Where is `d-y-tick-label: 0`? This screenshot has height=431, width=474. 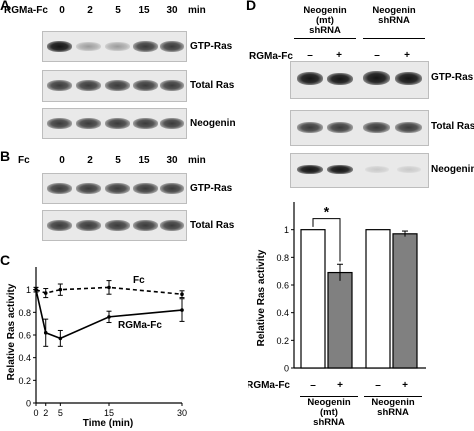
d-y-tick-label: 0 is located at coordinates (286, 369).